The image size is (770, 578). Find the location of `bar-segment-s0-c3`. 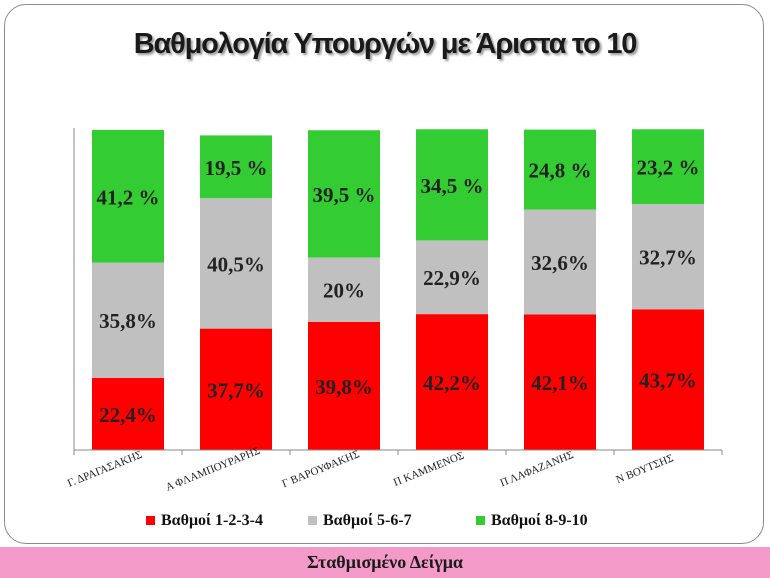

bar-segment-s0-c3 is located at coordinates (452, 382).